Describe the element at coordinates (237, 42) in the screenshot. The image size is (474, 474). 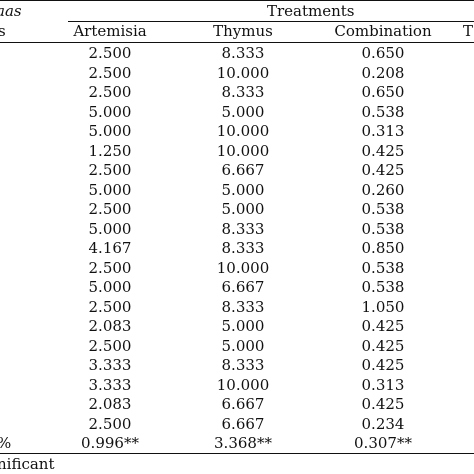
I see `header-bottom-rule` at that location.